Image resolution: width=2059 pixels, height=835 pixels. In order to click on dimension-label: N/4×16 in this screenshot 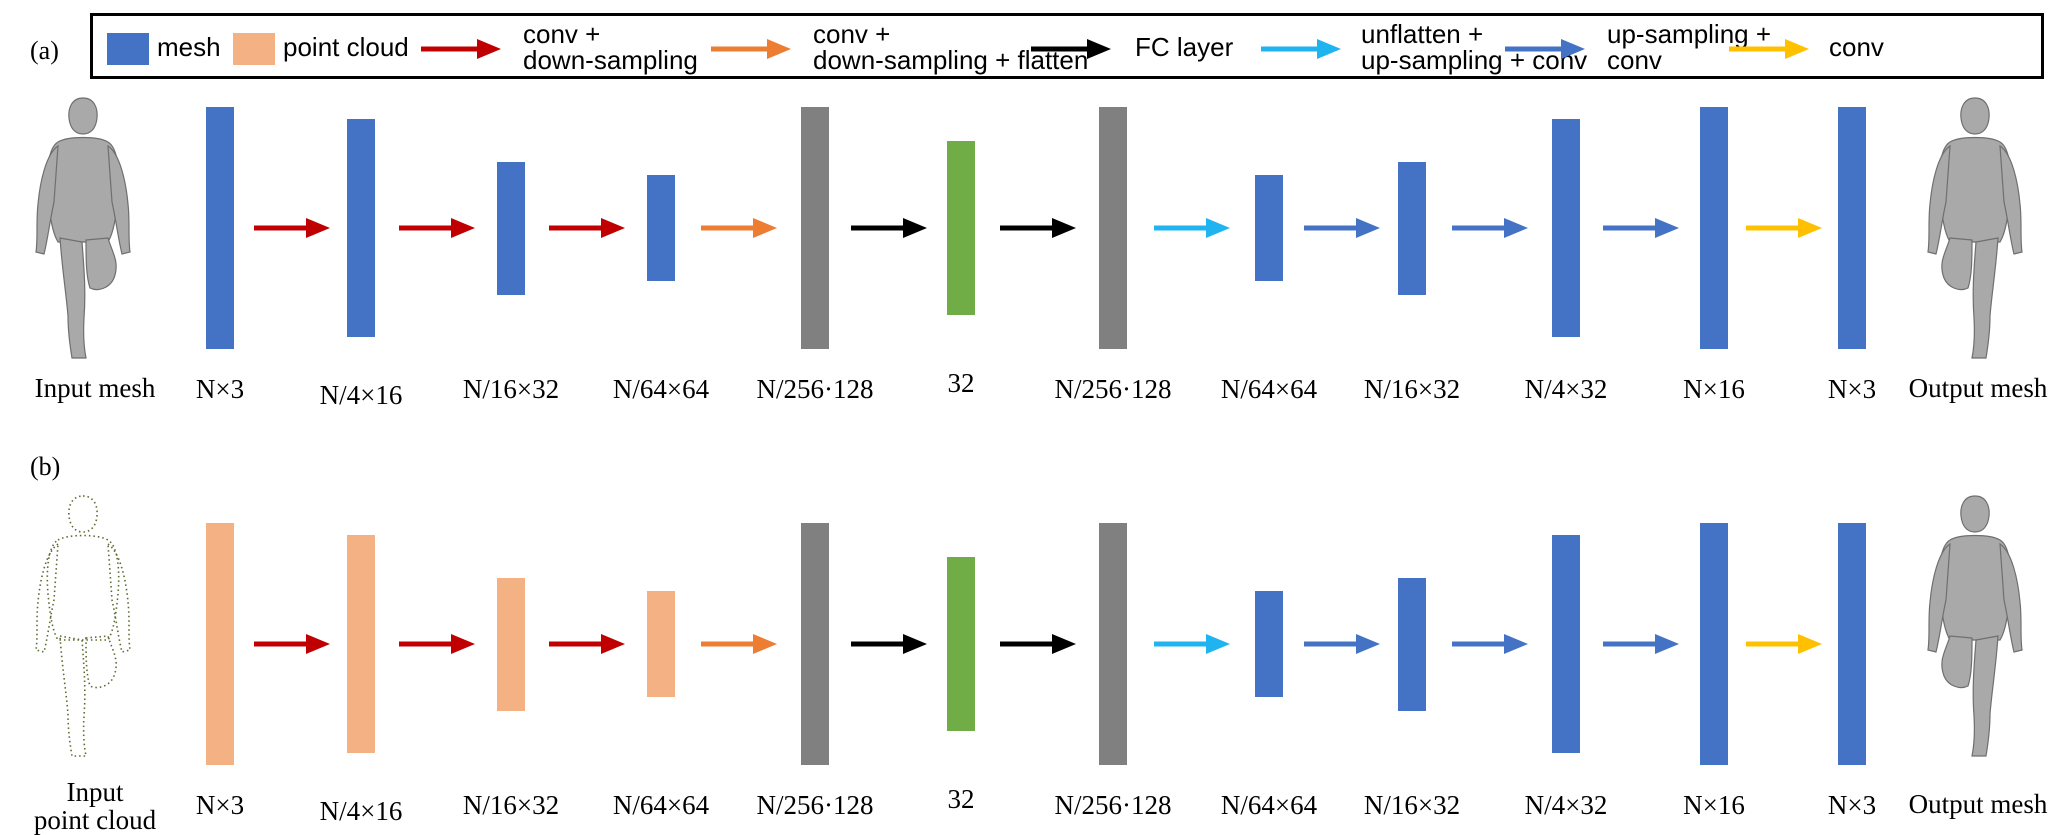, I will do `click(361, 395)`.